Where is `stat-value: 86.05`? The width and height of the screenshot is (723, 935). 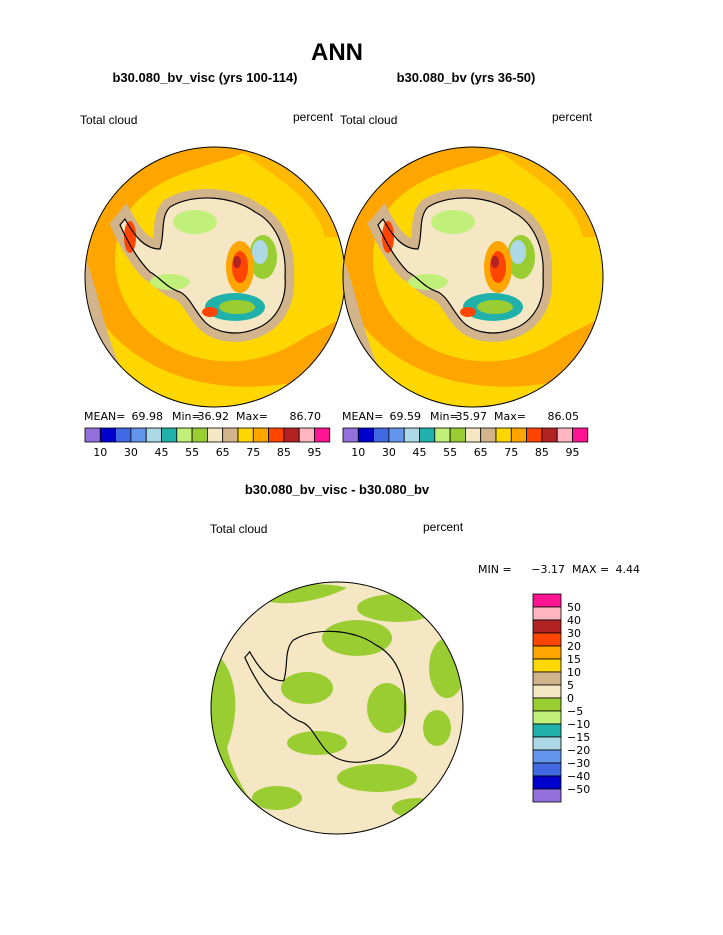
stat-value: 86.05 is located at coordinates (564, 416).